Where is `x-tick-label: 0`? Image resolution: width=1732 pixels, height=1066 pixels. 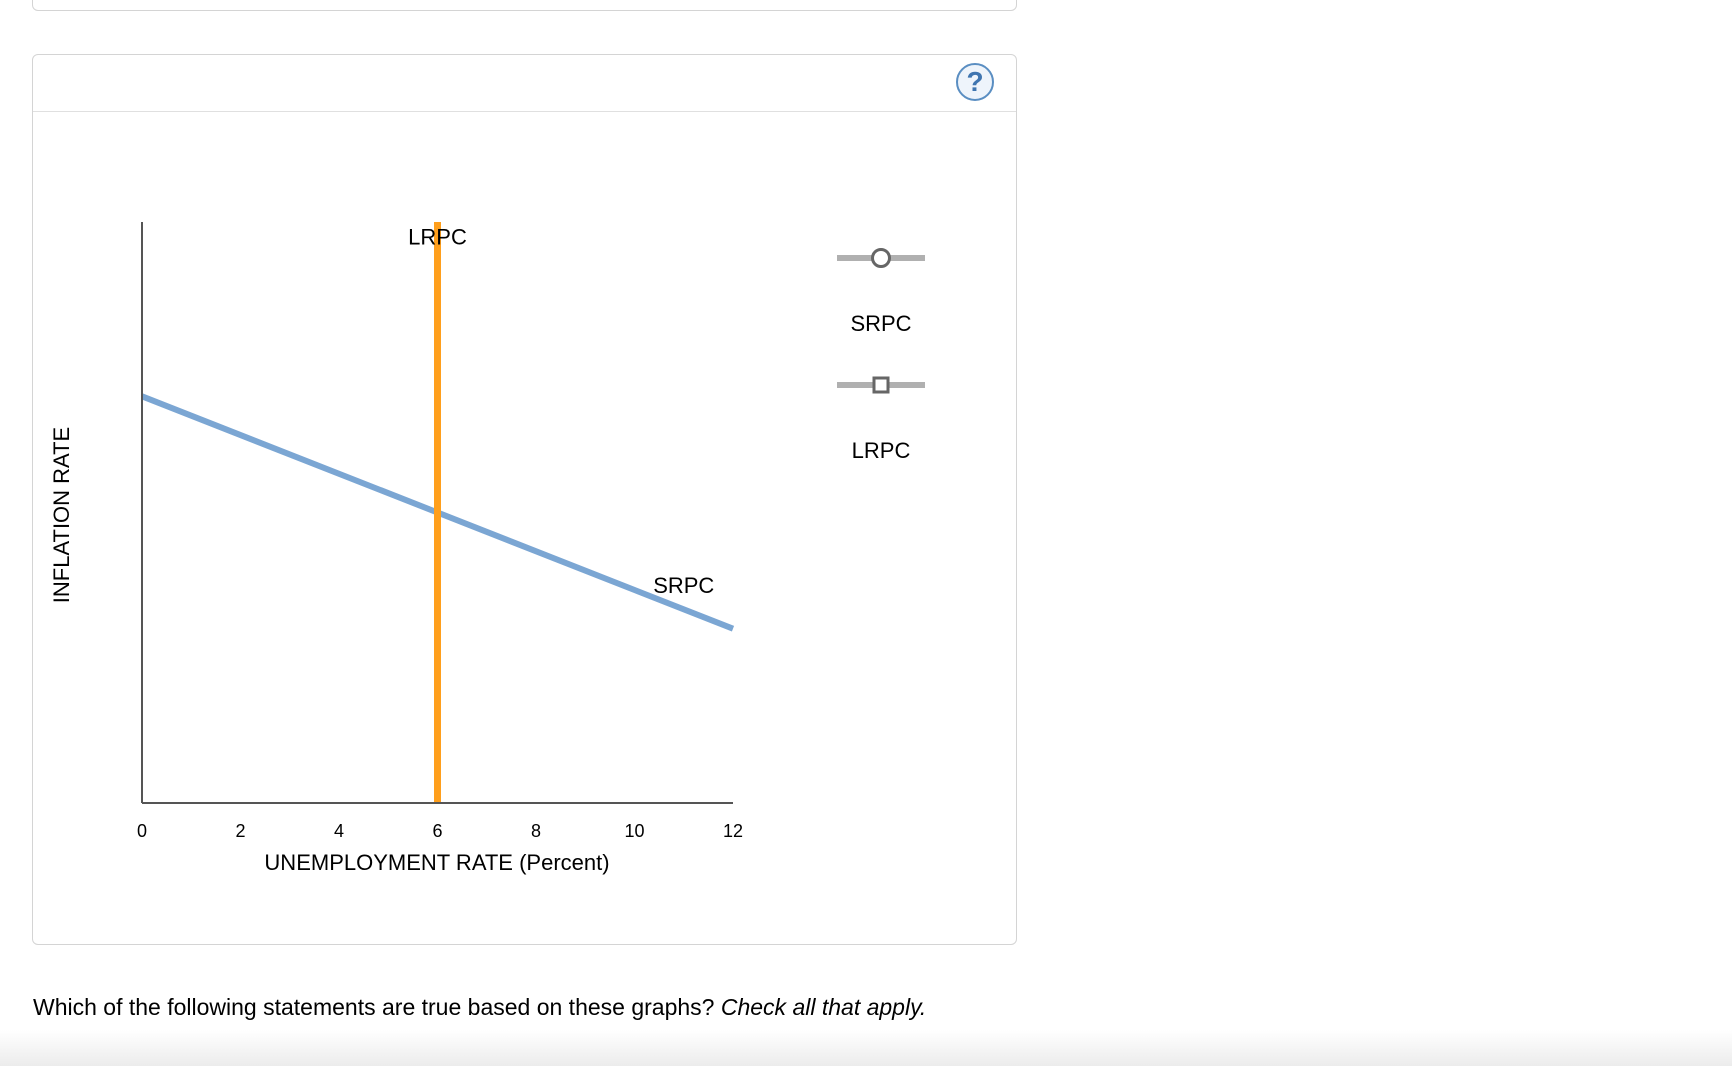 x-tick-label: 0 is located at coordinates (142, 831).